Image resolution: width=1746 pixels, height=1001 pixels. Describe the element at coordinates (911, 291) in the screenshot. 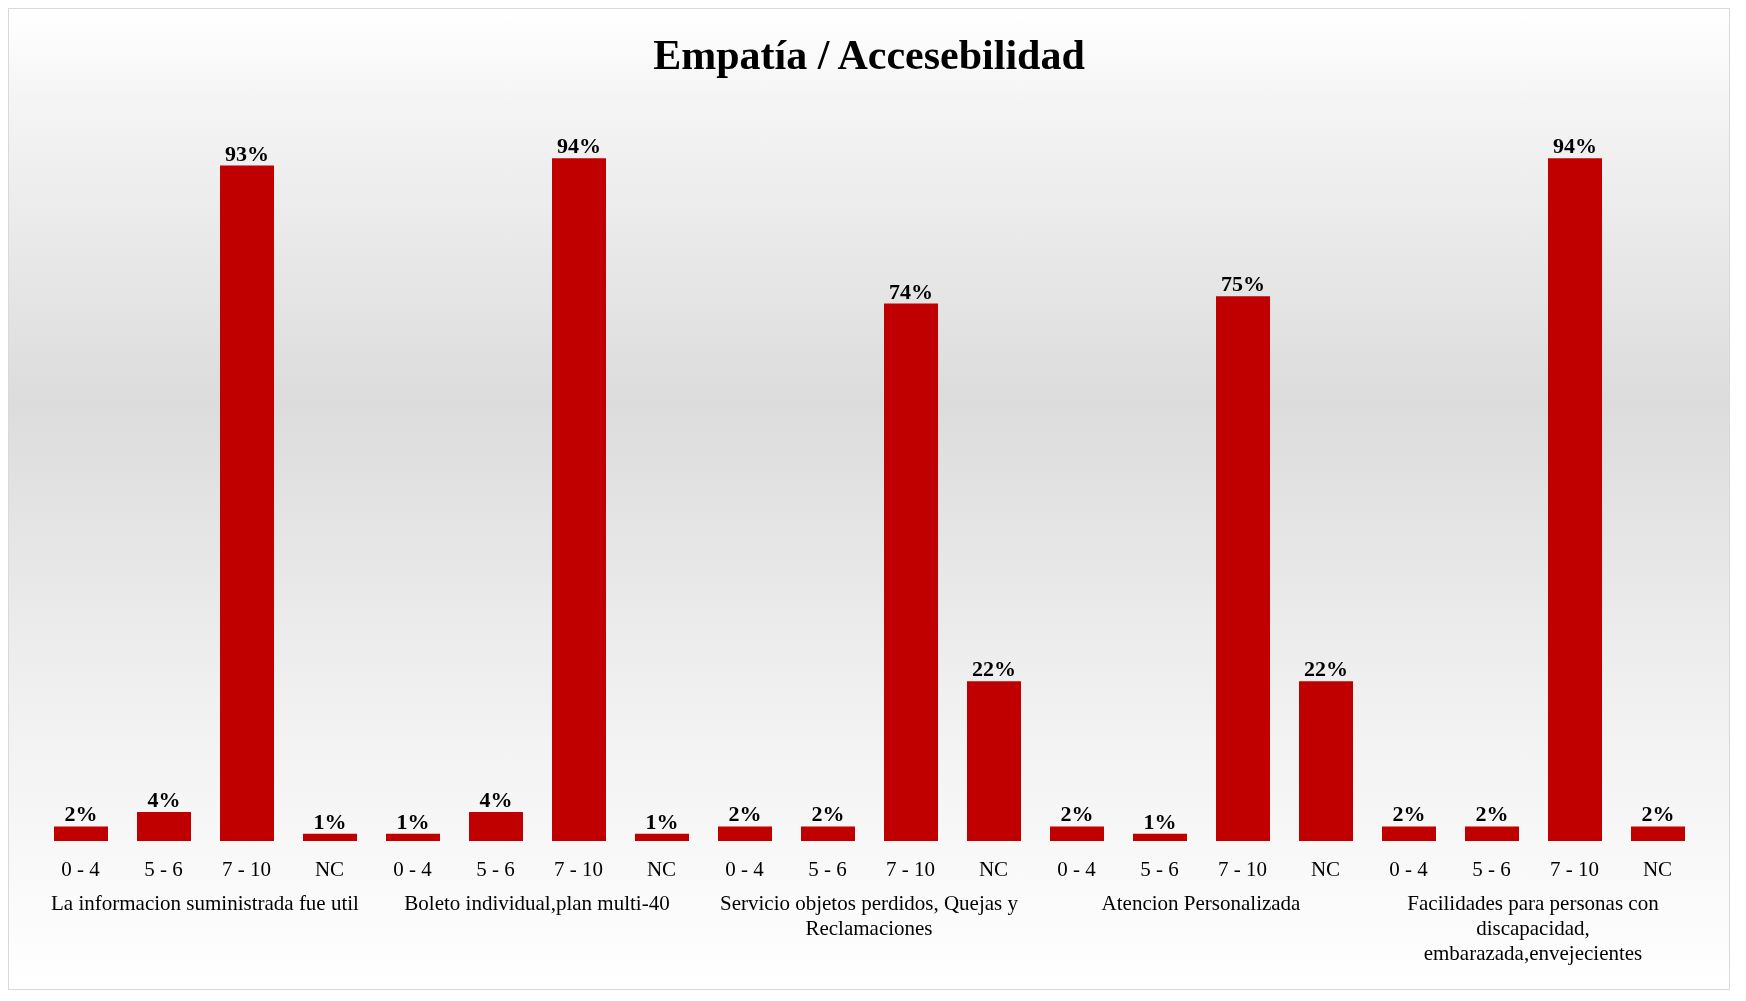

I see `data-label: 74%` at that location.